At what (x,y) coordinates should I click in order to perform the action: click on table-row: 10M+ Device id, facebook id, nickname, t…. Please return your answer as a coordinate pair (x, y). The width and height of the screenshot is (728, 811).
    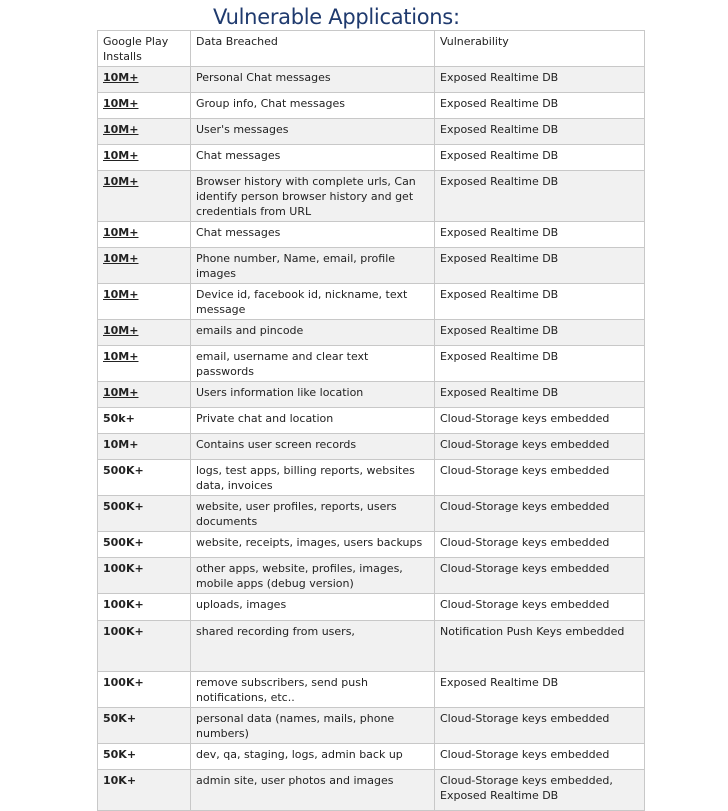
    Looking at the image, I should click on (371, 301).